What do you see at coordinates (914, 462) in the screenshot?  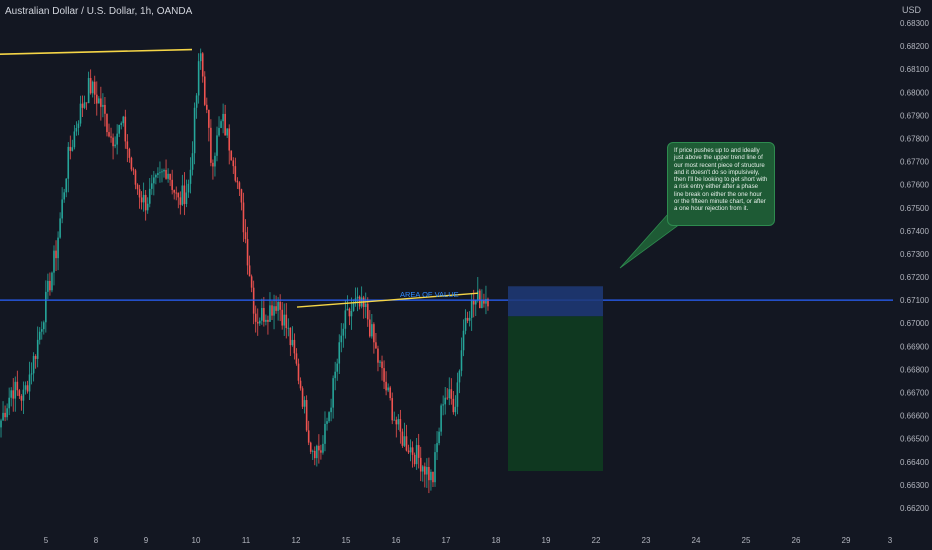 I see `y-tick-label: 0.66400` at bounding box center [914, 462].